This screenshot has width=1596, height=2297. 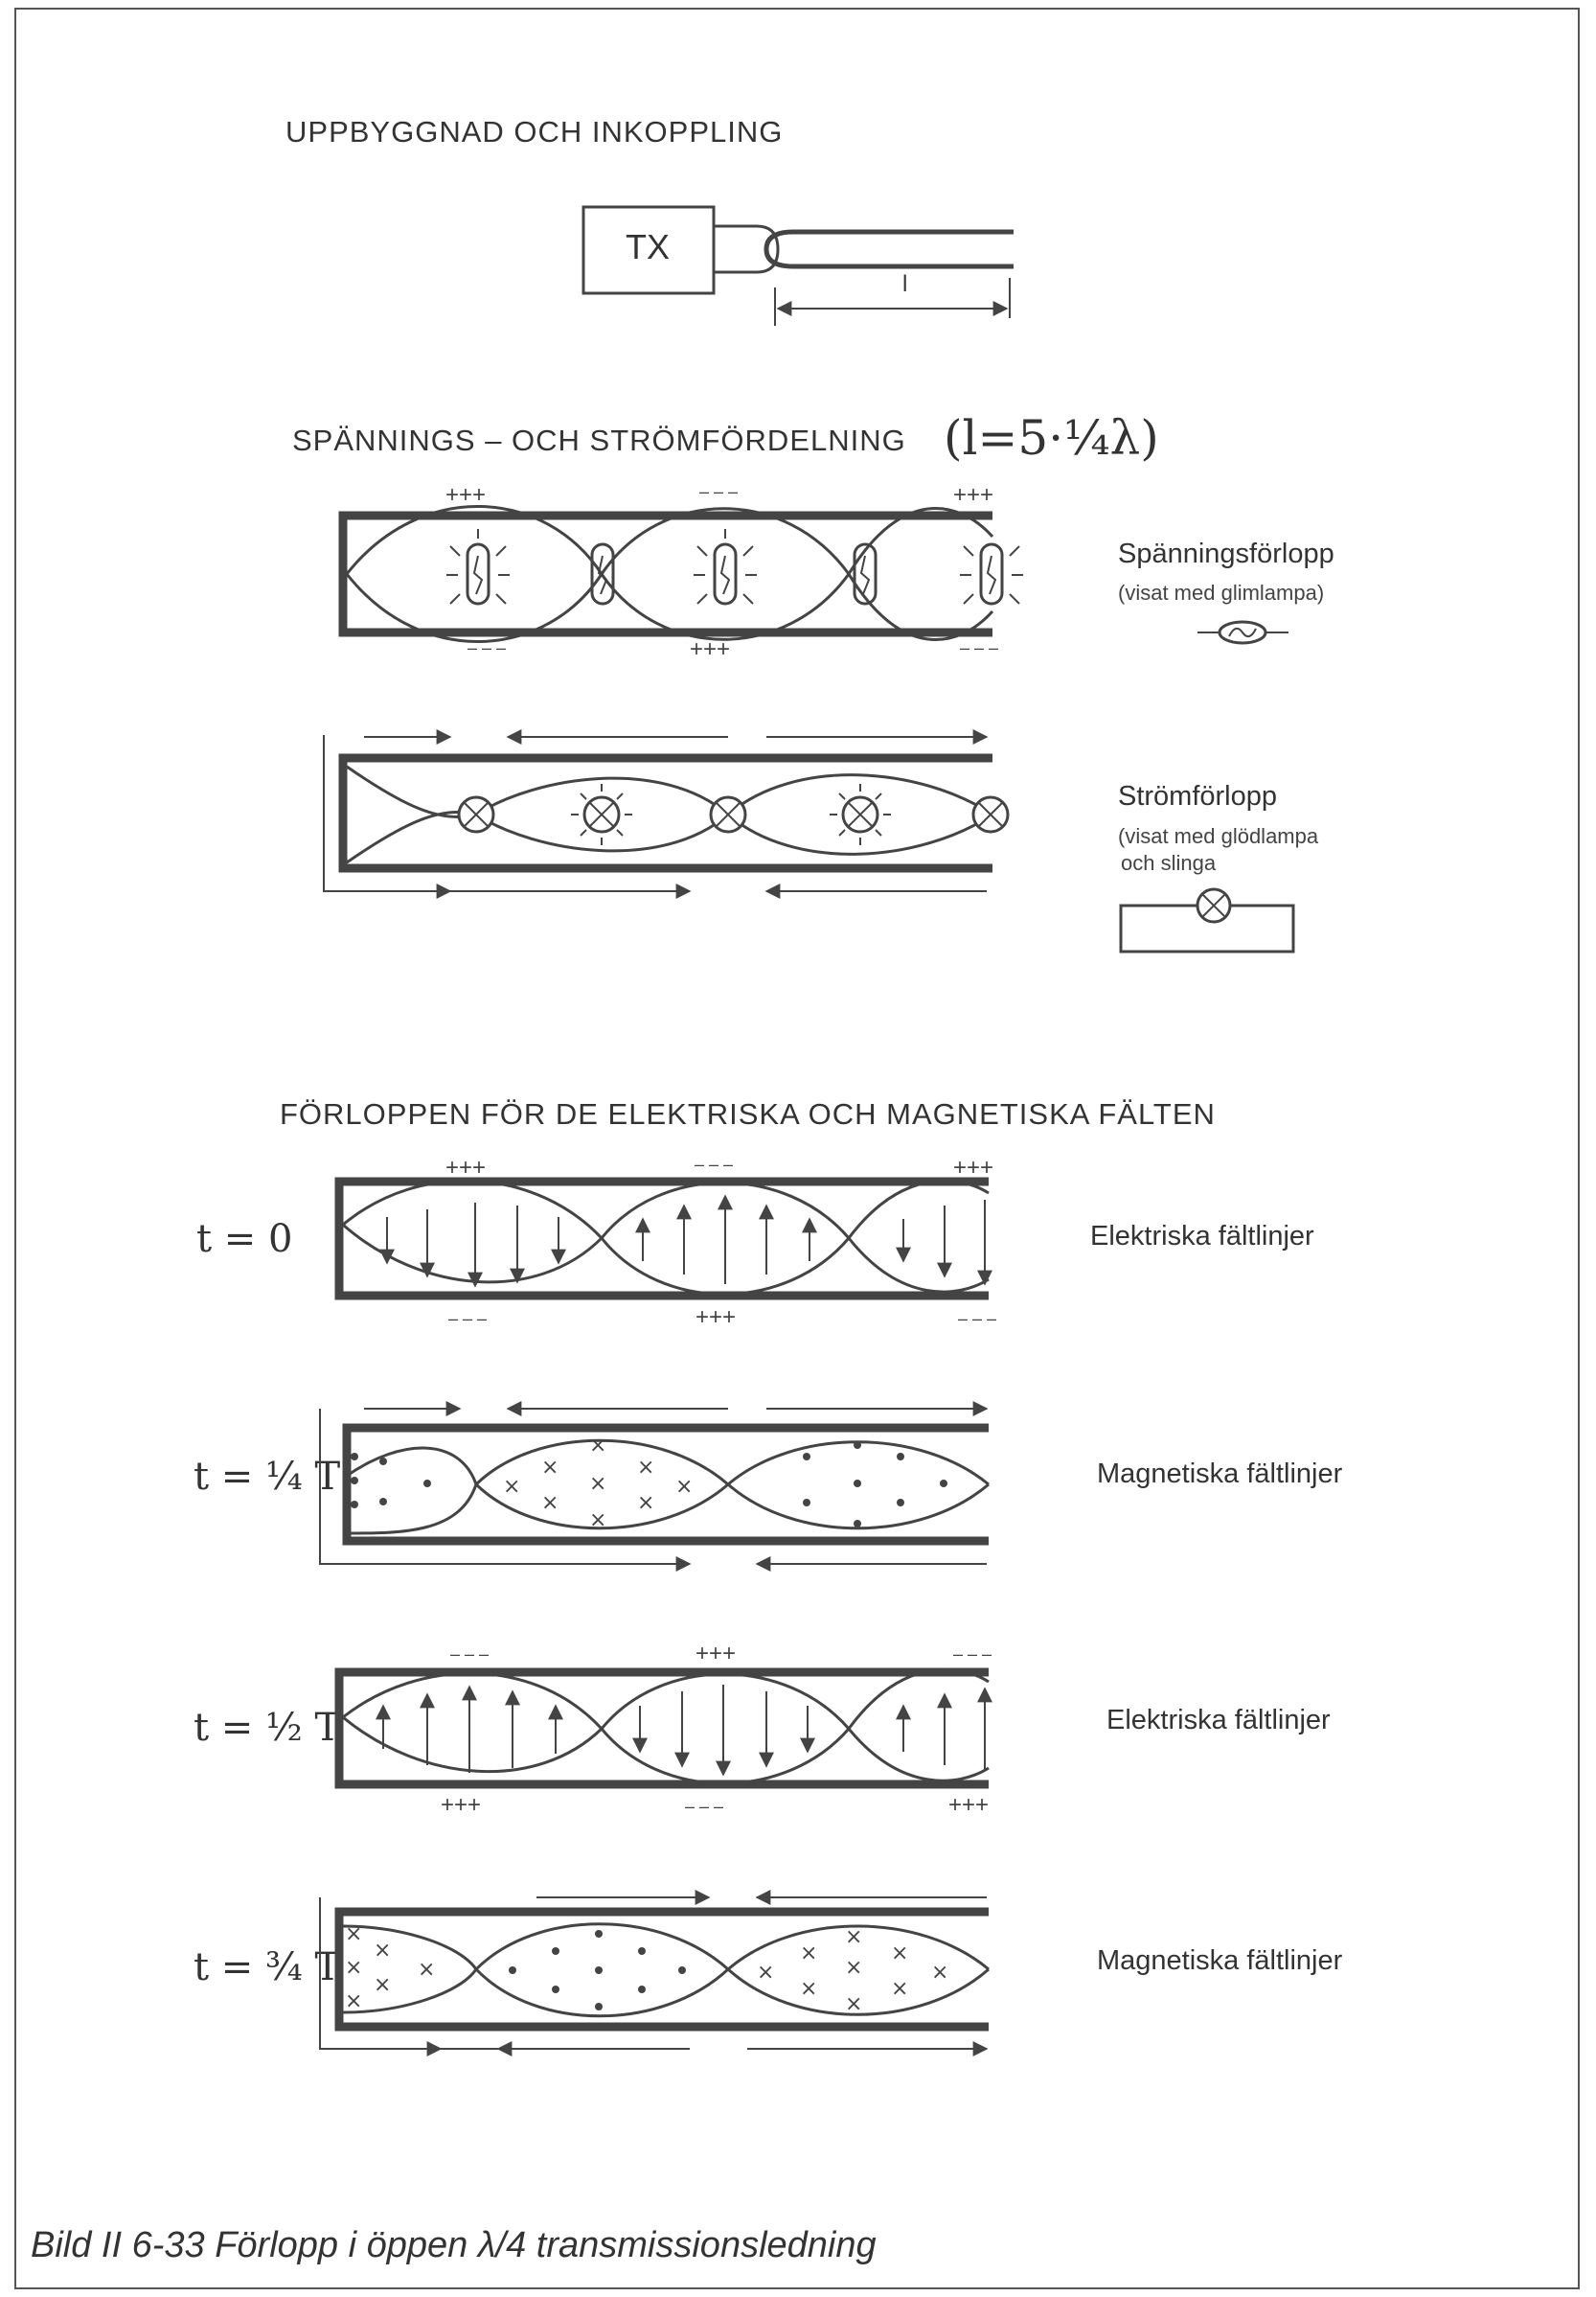 I want to click on field0-top-sign-1: +++, so click(x=466, y=1168).